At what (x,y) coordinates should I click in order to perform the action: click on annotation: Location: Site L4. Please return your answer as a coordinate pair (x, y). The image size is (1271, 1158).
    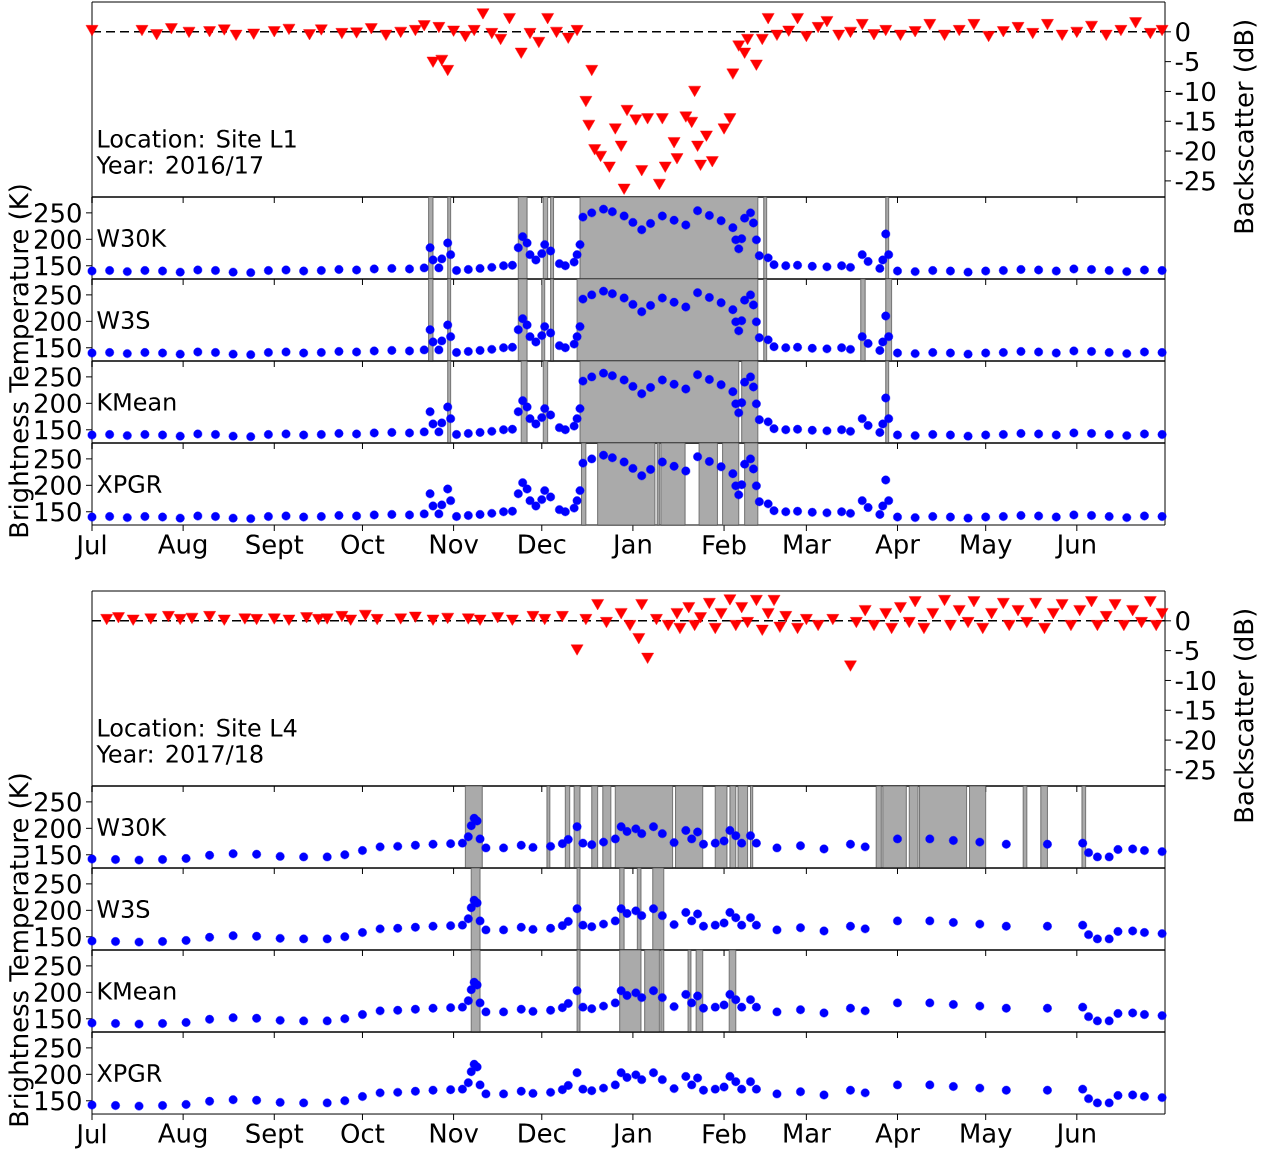
    Looking at the image, I should click on (197, 727).